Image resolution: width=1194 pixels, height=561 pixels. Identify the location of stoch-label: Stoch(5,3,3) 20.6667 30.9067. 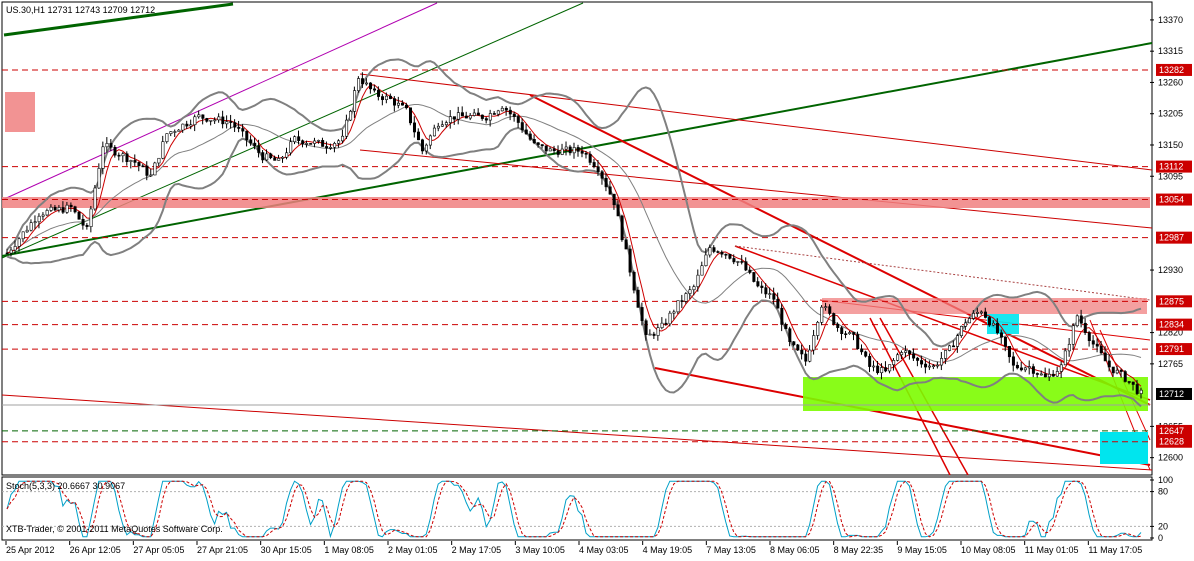
(65, 486).